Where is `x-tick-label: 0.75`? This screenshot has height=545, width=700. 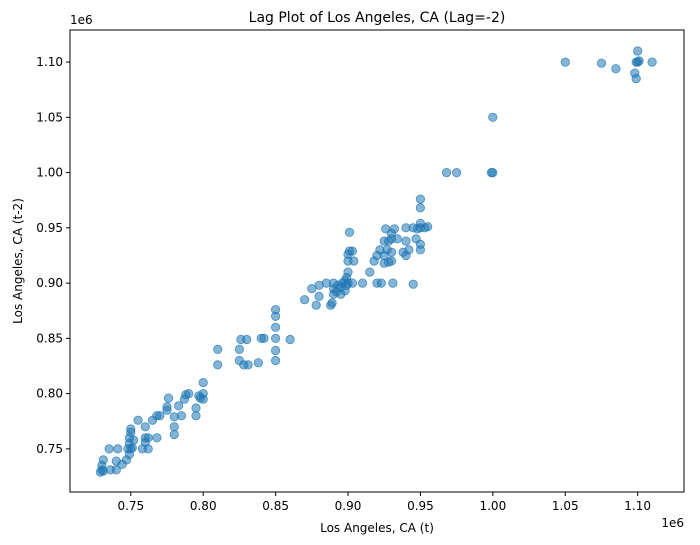 x-tick-label: 0.75 is located at coordinates (130, 506).